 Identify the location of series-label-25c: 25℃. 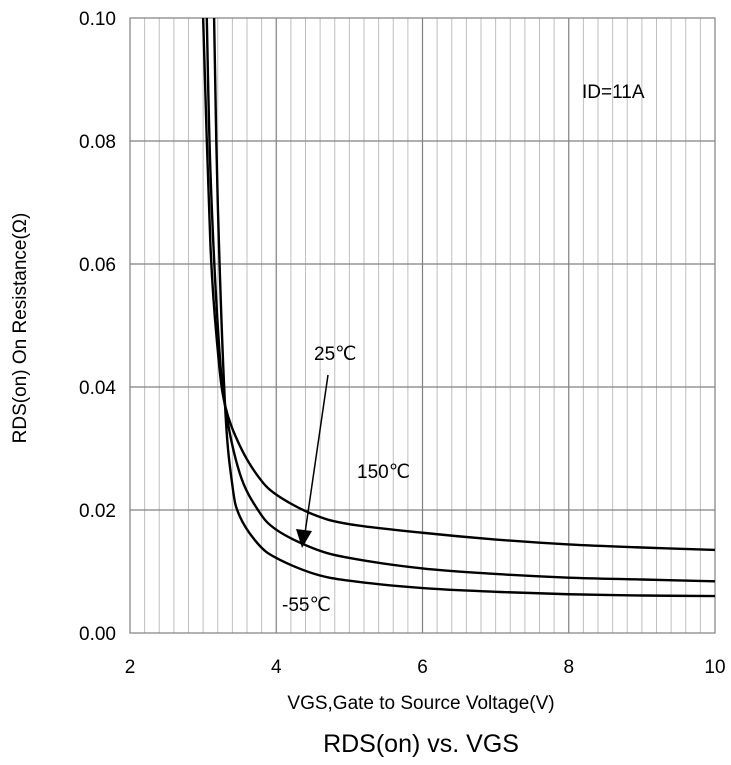
(335, 354).